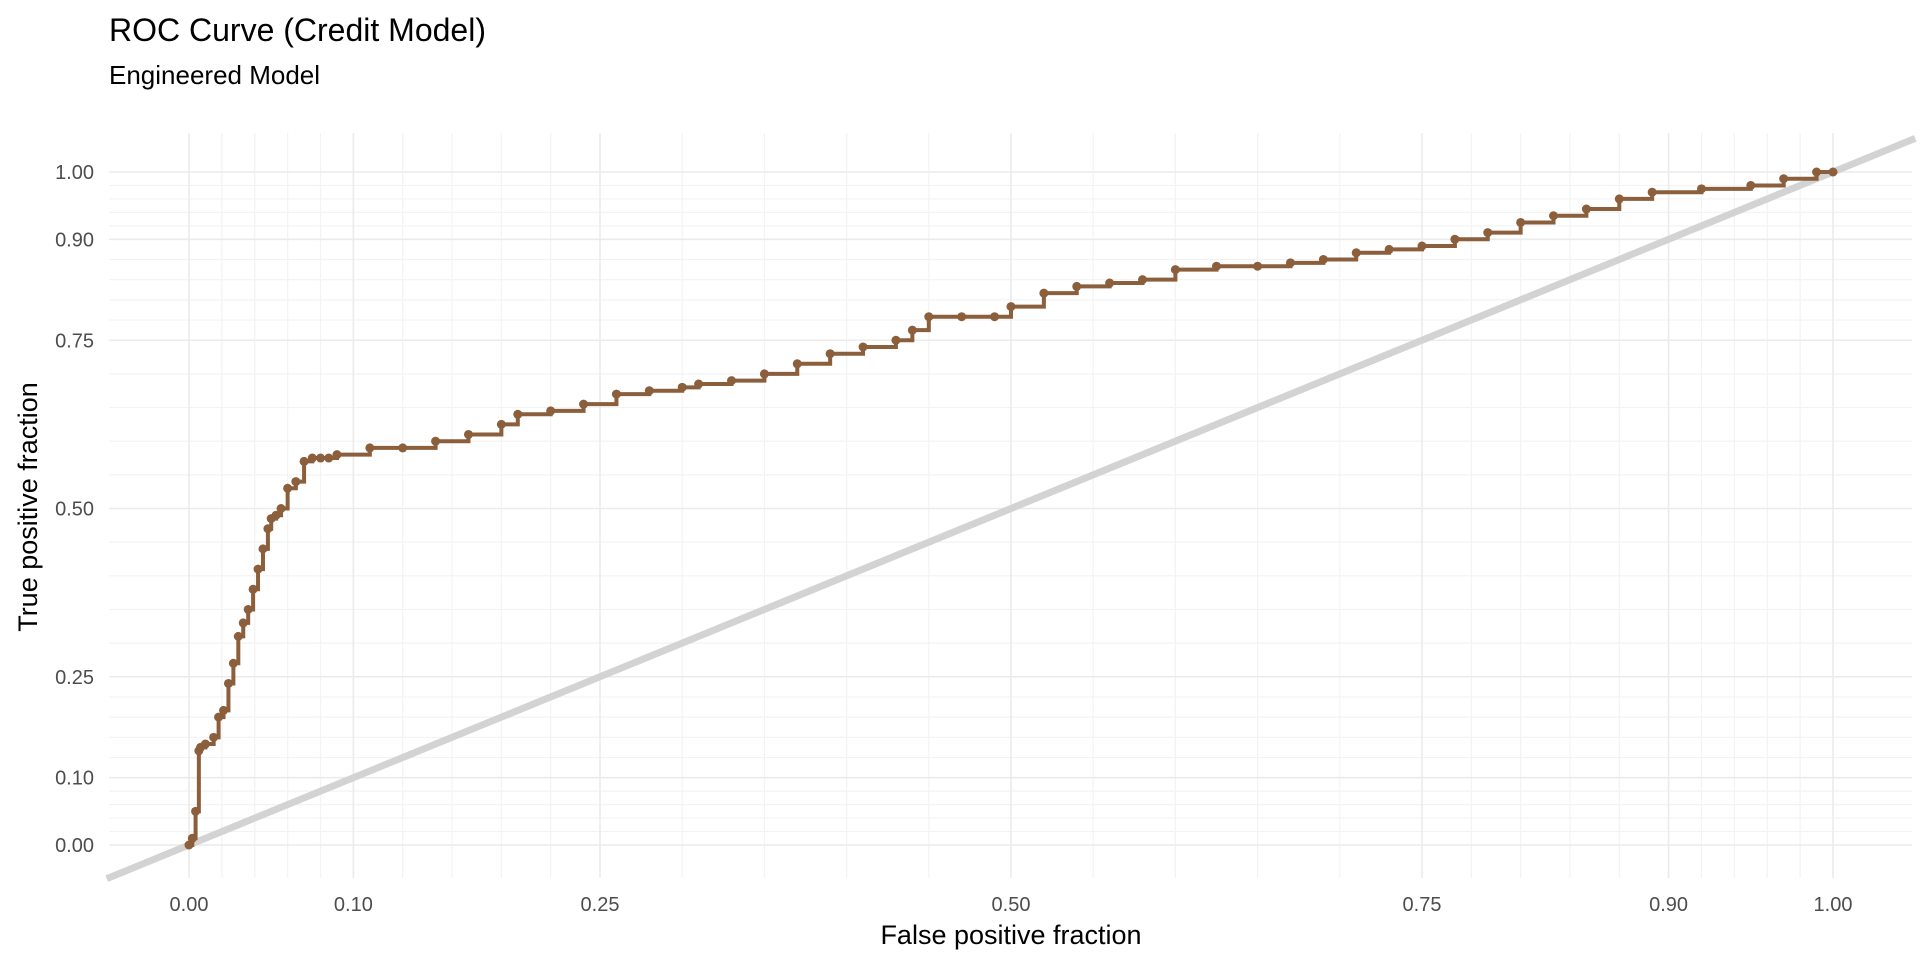 Image resolution: width=1920 pixels, height=960 pixels. I want to click on x-tick-label: 0.25, so click(600, 905).